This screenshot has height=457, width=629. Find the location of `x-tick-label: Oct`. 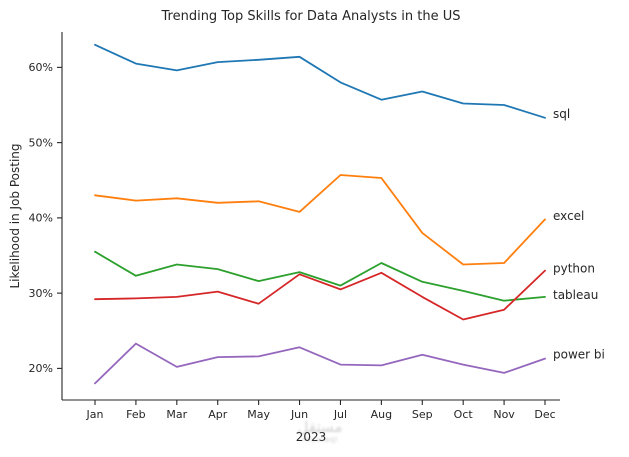

x-tick-label: Oct is located at coordinates (464, 414).